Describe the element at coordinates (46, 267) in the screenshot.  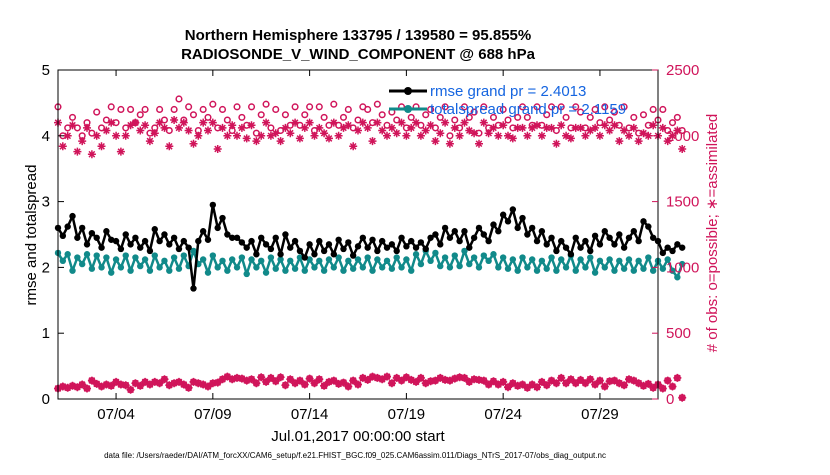
I see `y-left-tick-label: 2` at that location.